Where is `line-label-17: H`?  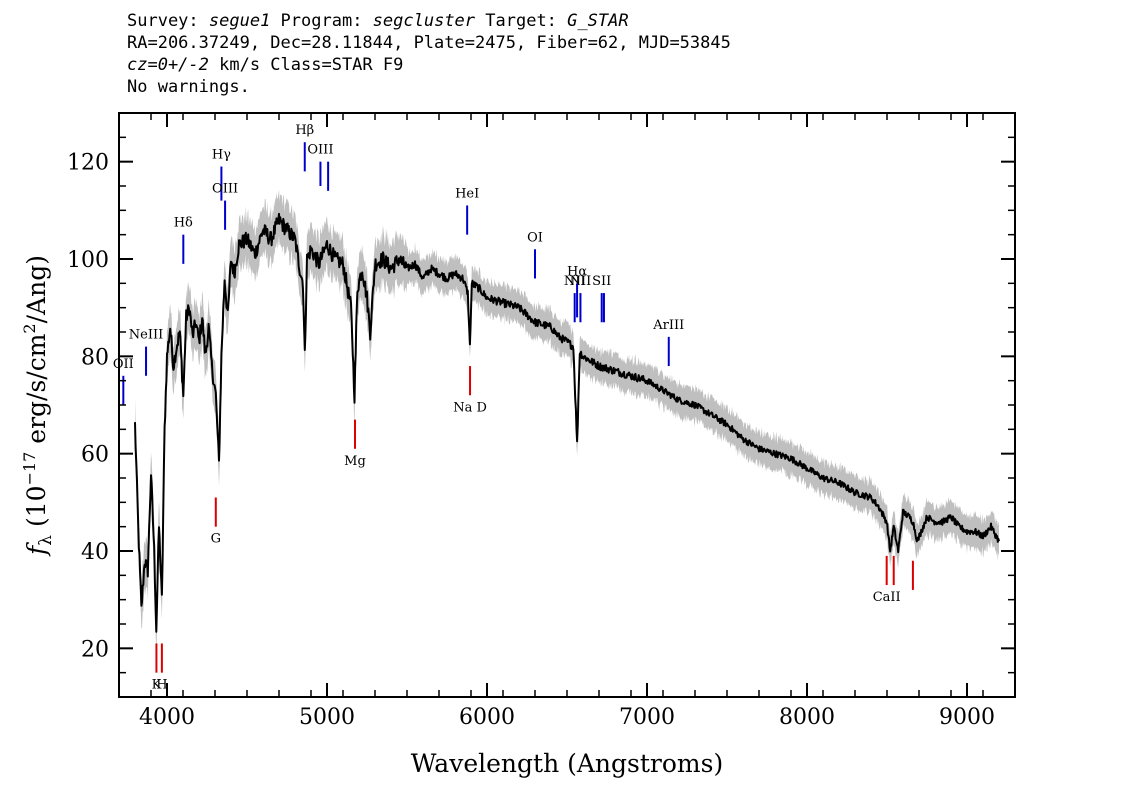
line-label-17: H is located at coordinates (161, 685).